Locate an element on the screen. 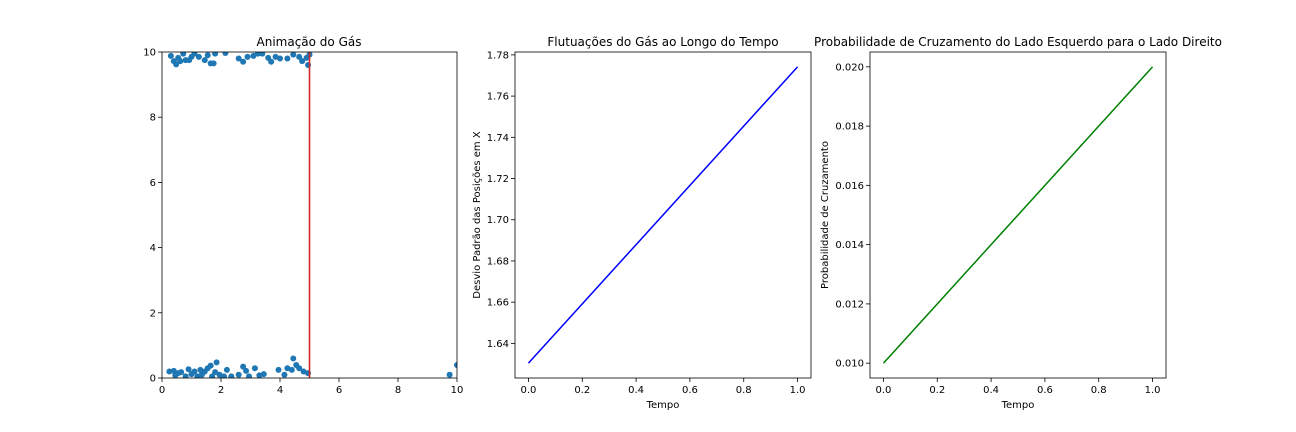  panel-3-ylabel: Probabilidade de Cruzamento is located at coordinates (825, 215).